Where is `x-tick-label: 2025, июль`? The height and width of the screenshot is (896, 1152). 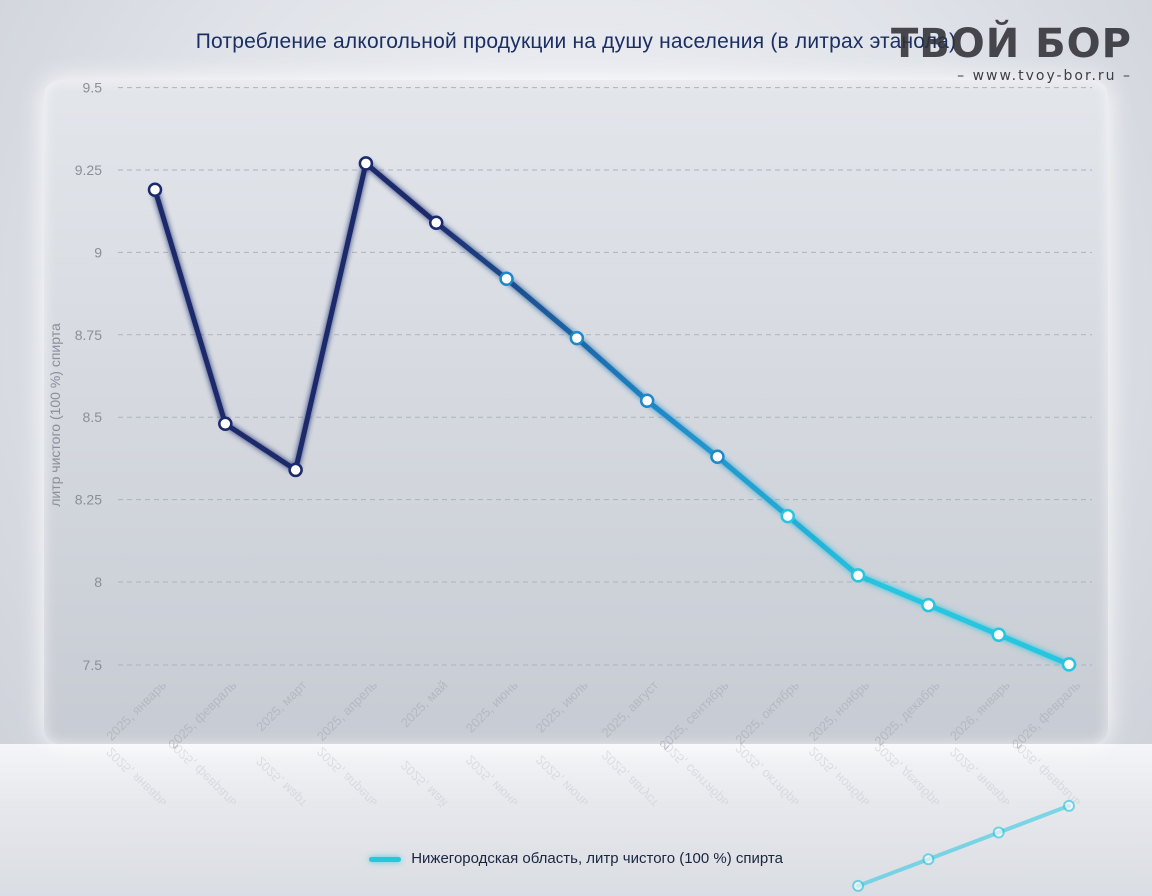
x-tick-label: 2025, июль is located at coordinates (562, 706).